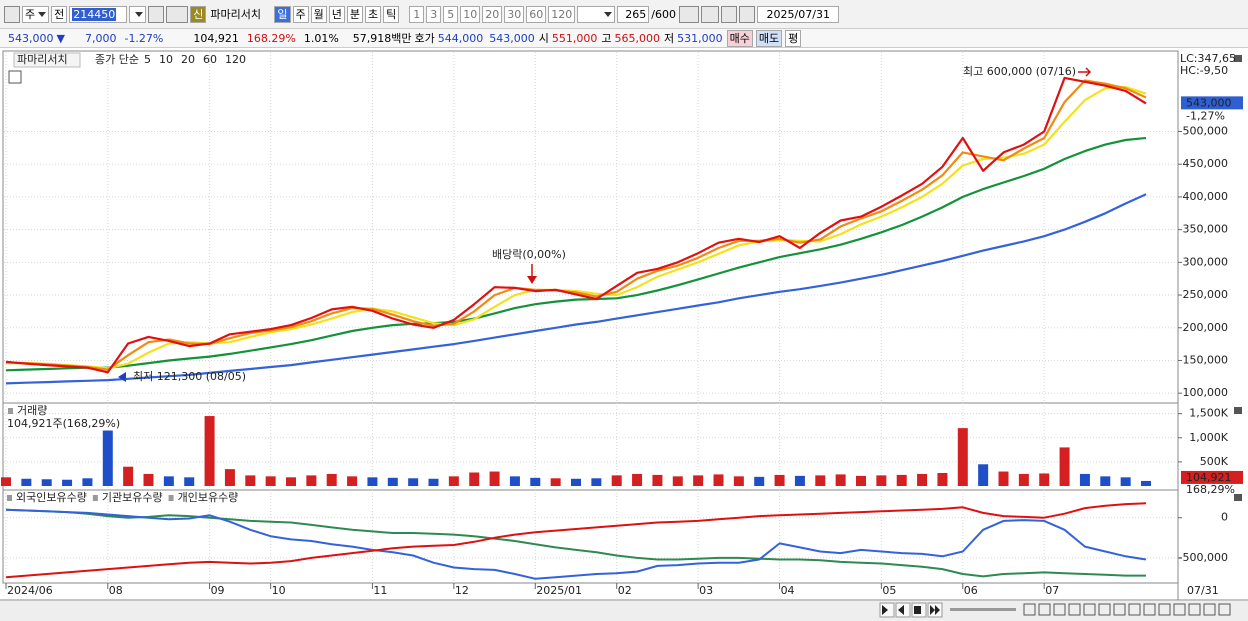  What do you see at coordinates (300, 14) in the screenshot?
I see `period-button: 주` at bounding box center [300, 14].